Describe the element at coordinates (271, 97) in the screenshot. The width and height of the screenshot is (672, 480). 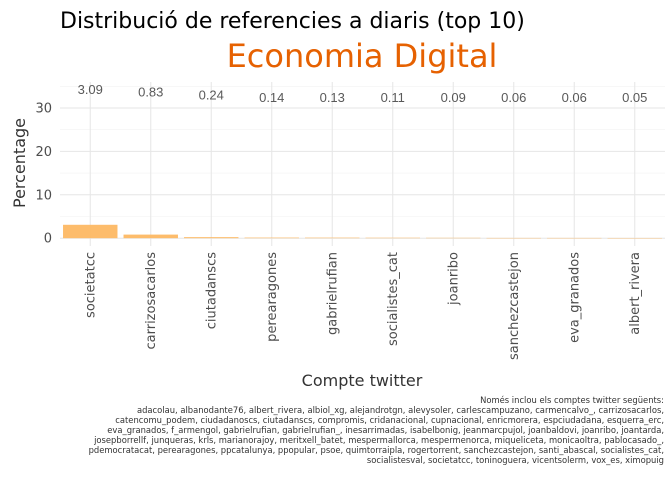
I see `data-label: 0.14` at that location.